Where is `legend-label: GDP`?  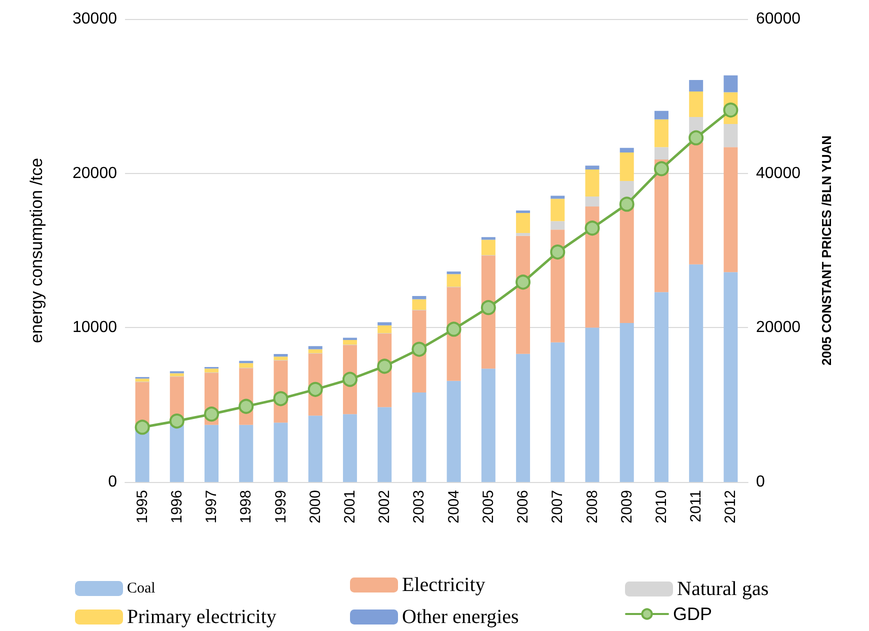 legend-label: GDP is located at coordinates (692, 614).